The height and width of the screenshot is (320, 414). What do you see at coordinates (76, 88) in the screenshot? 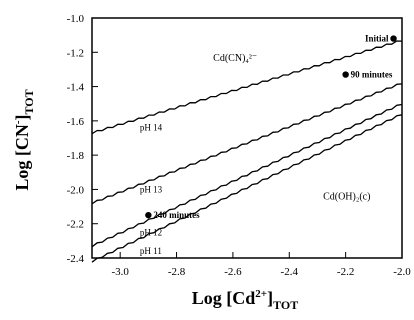
I see `y-tick-label: -1.4` at bounding box center [76, 88].